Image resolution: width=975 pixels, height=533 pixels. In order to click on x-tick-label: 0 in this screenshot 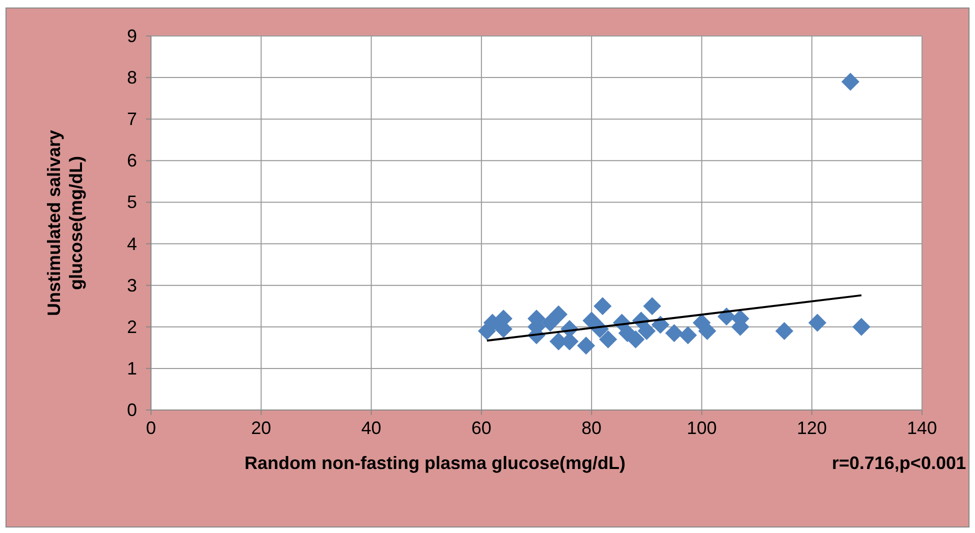, I will do `click(151, 428)`.